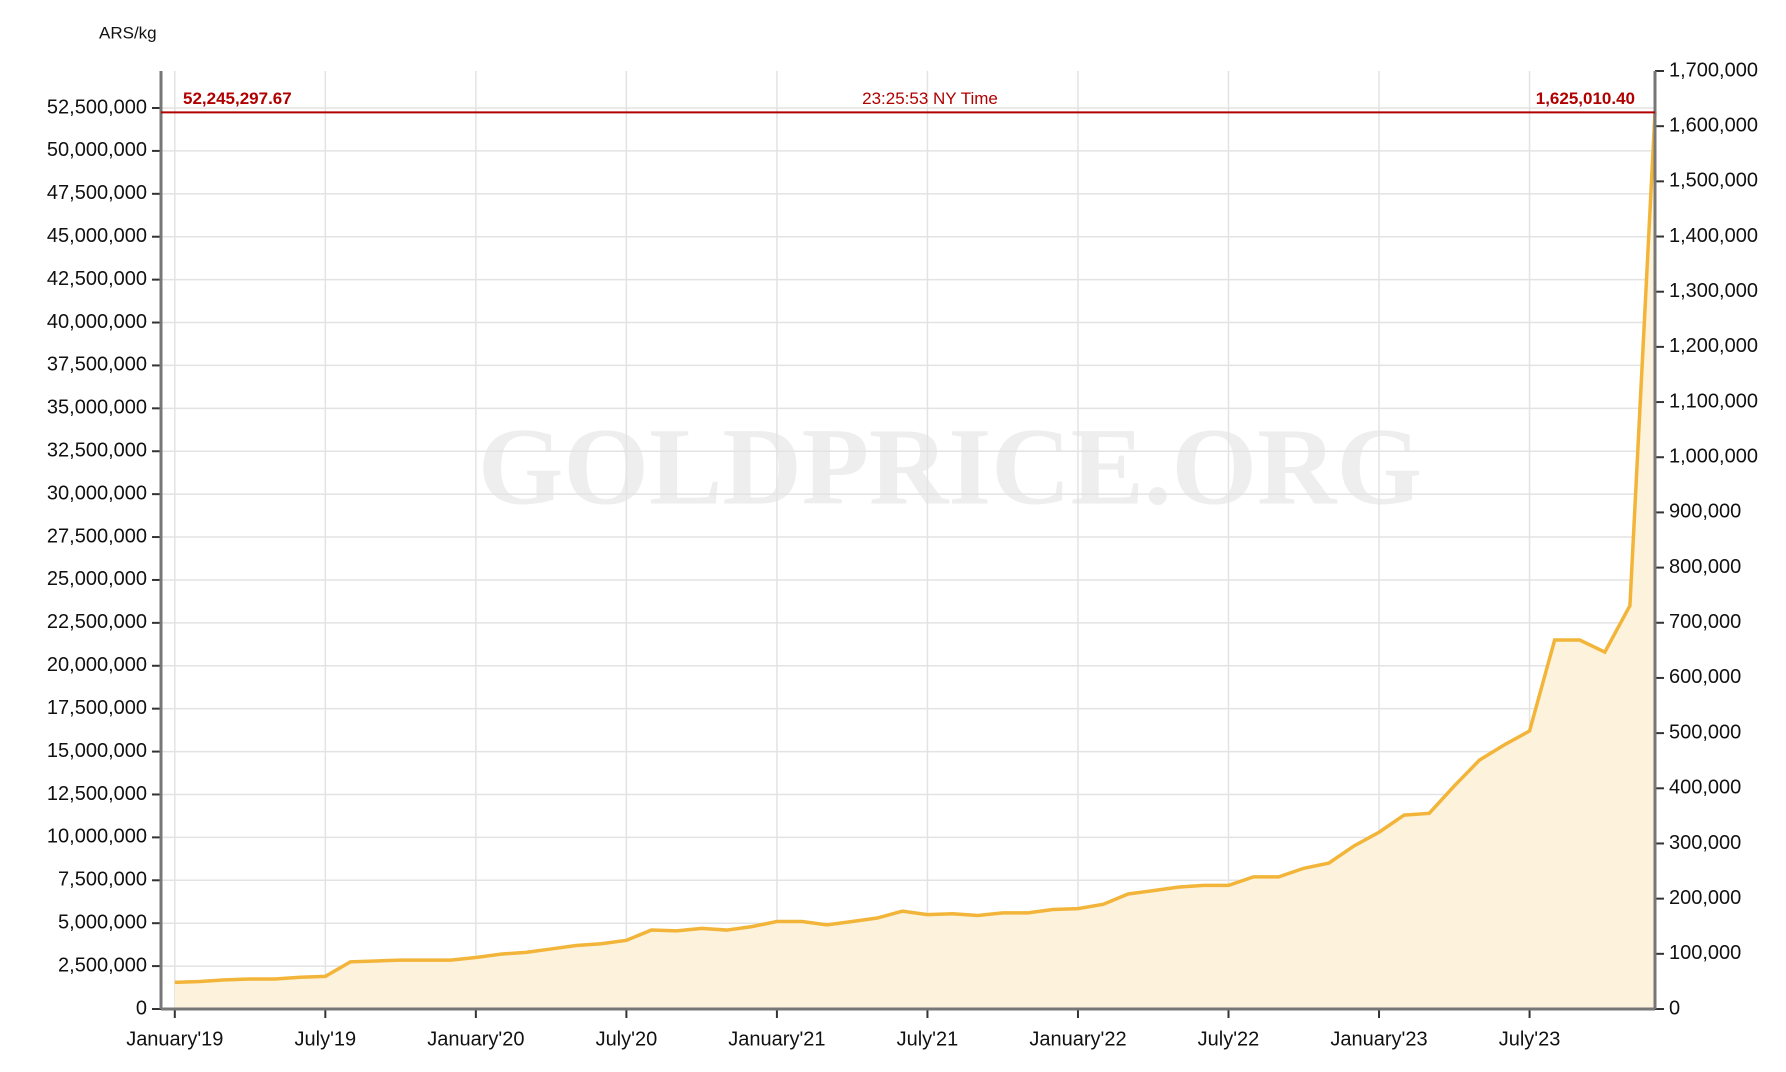  What do you see at coordinates (97, 794) in the screenshot?
I see `y-tick-label: 12,500,000` at bounding box center [97, 794].